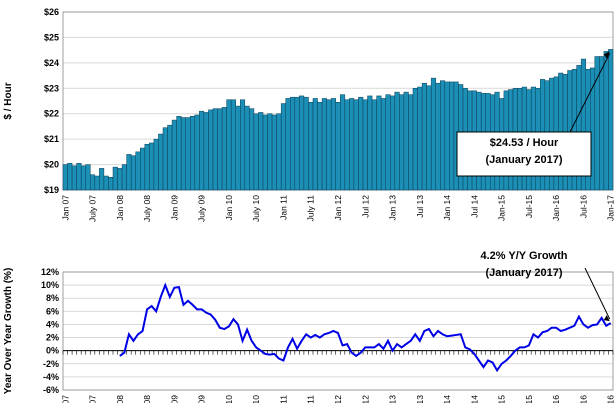 The image size is (615, 403). What do you see at coordinates (51, 377) in the screenshot?
I see `y-tick-label: -4%` at bounding box center [51, 377].